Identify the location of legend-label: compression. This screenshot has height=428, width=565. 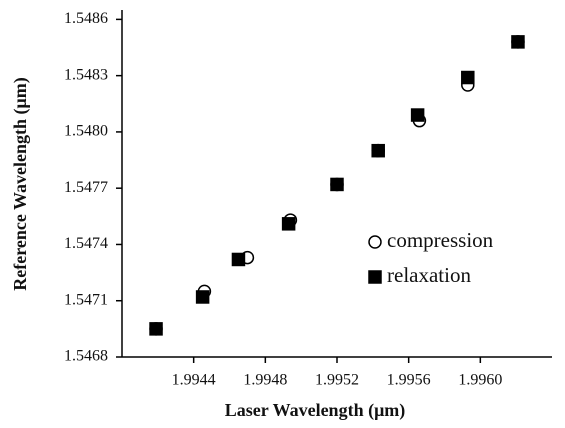
(440, 240).